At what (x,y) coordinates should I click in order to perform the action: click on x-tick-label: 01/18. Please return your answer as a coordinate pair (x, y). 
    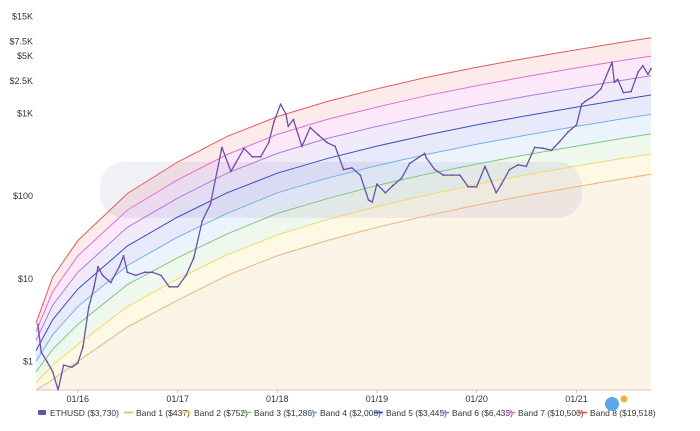
    Looking at the image, I should click on (277, 399).